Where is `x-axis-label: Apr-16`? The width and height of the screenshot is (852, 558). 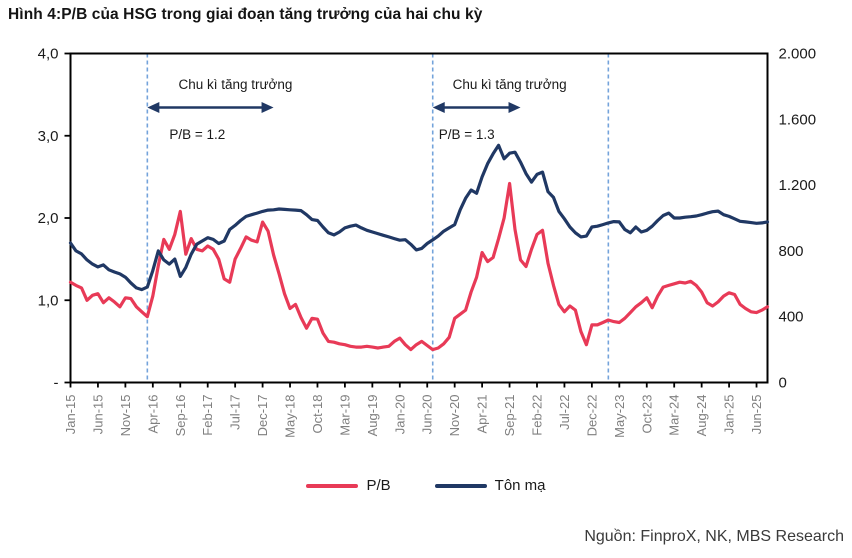
x-axis-label: Apr-16 is located at coordinates (152, 414).